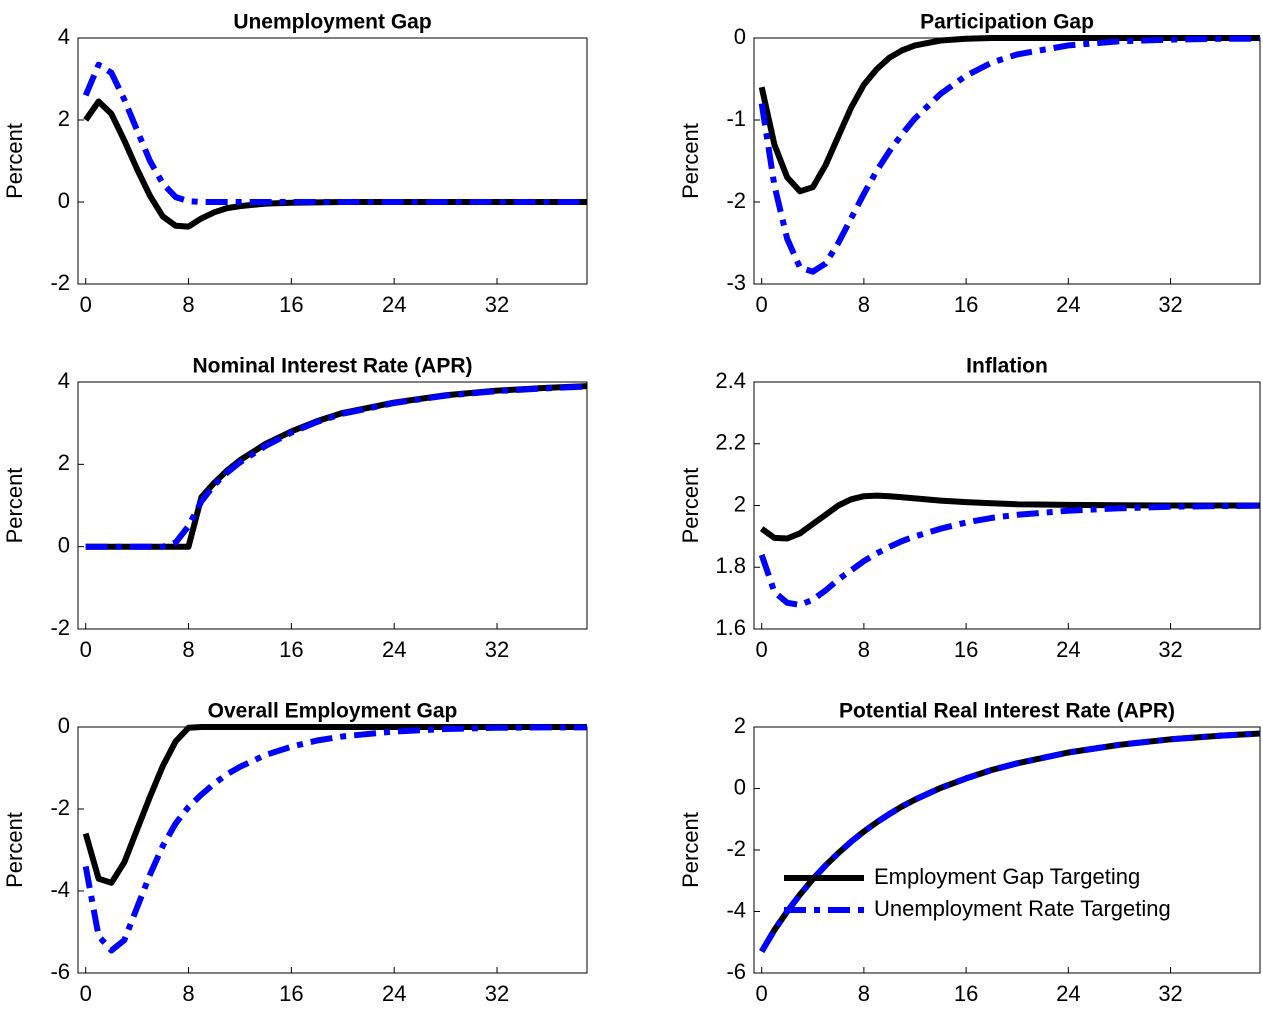 The height and width of the screenshot is (1014, 1263). Describe the element at coordinates (1007, 876) in the screenshot. I see `legend-label: Employment Gap Targeting` at that location.